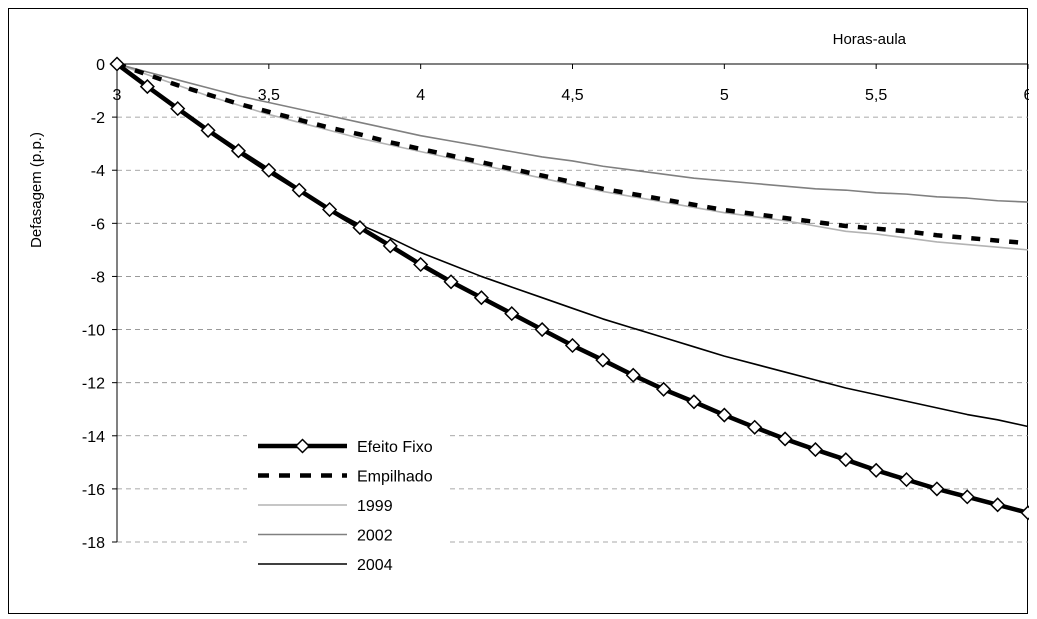 The image size is (1037, 619). I want to click on x-tick-label: 6, so click(1026, 95).